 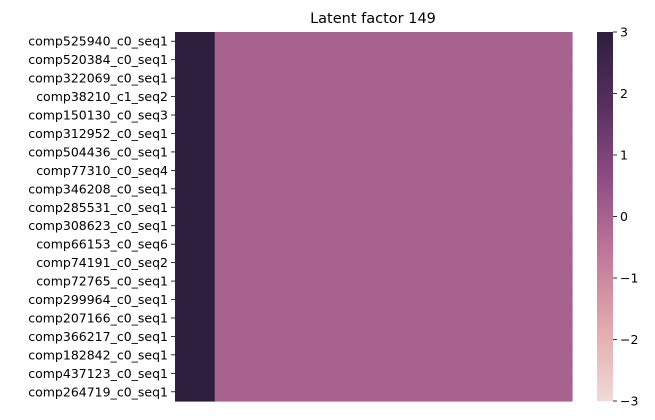 What do you see at coordinates (98, 225) in the screenshot?
I see `row-label: comp308623_c0_seq1` at bounding box center [98, 225].